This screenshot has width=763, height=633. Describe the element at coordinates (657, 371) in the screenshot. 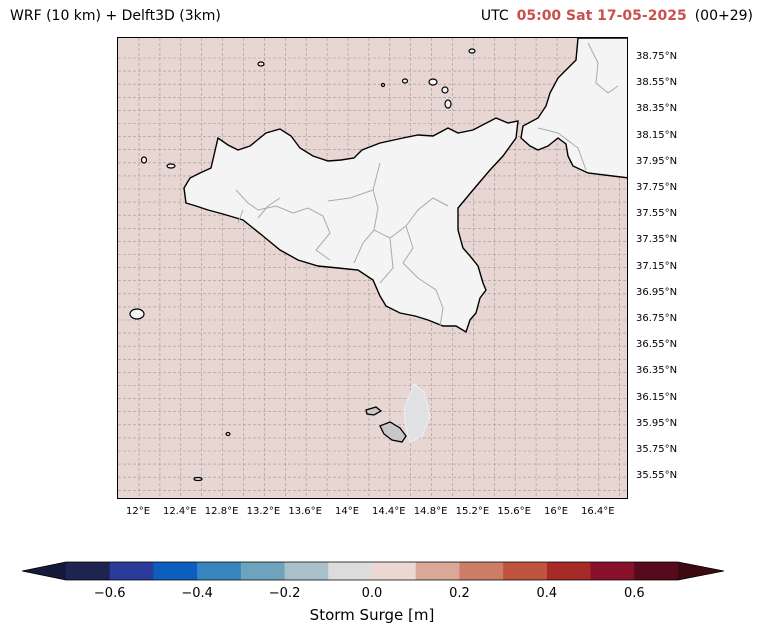

I see `lat-label: 36.35°N` at that location.